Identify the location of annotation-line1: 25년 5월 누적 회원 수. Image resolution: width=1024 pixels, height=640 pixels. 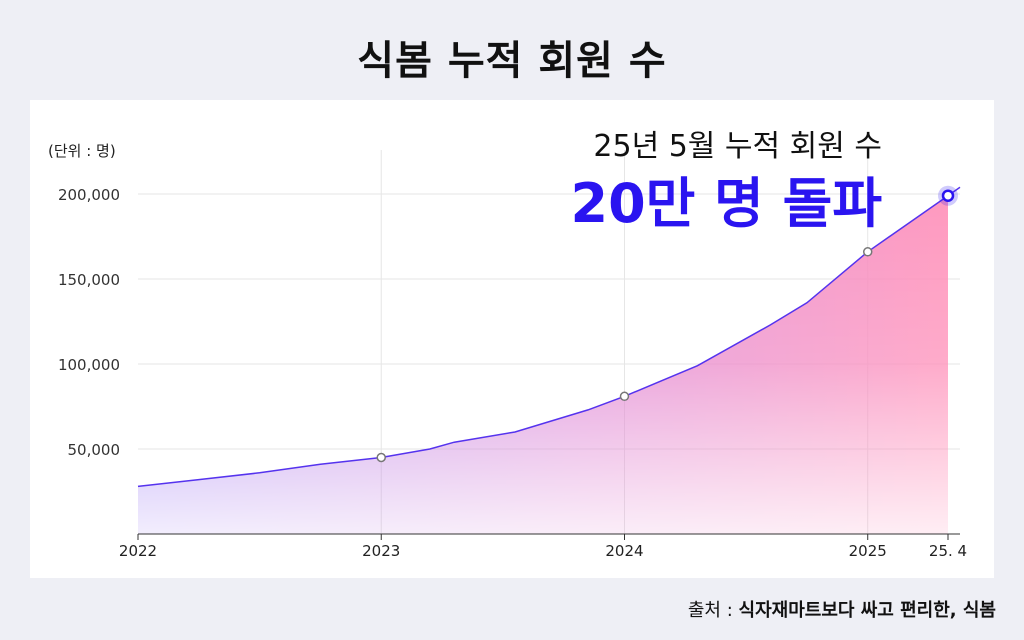
(737, 146).